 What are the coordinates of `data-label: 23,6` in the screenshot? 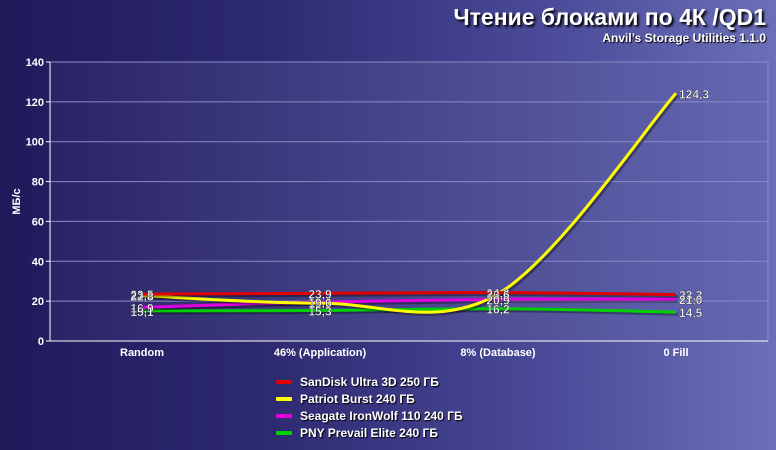 It's located at (498, 295).